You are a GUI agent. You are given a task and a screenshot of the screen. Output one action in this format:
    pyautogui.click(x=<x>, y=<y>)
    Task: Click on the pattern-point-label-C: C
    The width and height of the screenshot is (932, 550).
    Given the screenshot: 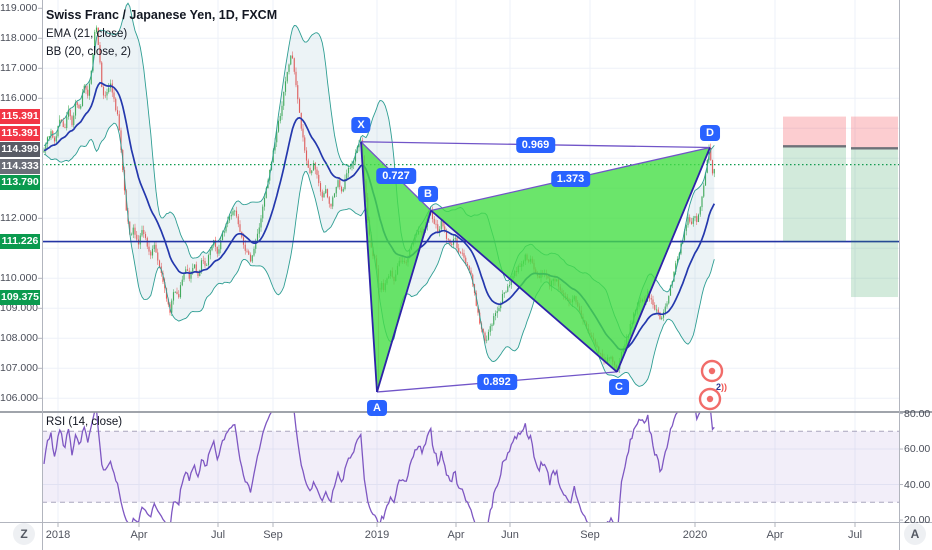 What is the action you would take?
    pyautogui.click(x=619, y=386)
    